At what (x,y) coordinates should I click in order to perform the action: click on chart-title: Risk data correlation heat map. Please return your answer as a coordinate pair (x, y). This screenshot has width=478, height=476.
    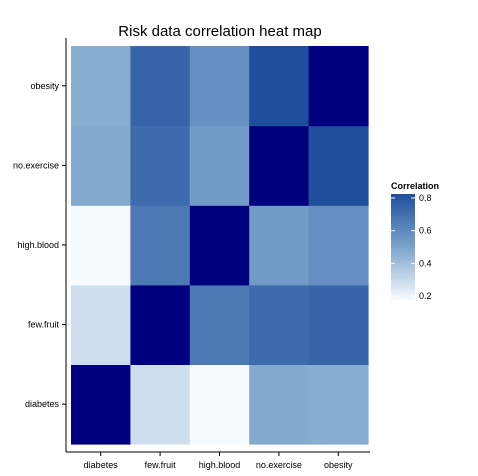
    Looking at the image, I should click on (219, 31).